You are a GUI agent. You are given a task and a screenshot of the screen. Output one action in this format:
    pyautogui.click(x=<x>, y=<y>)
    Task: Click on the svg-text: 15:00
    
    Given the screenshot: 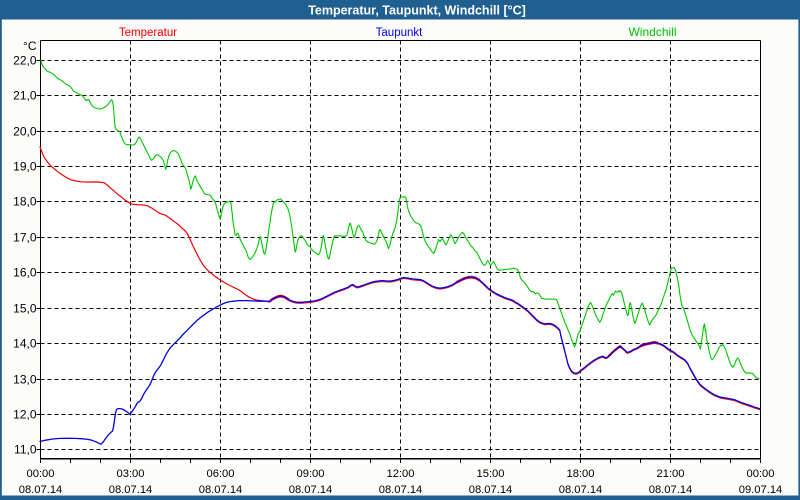 What is the action you would take?
    pyautogui.click(x=491, y=474)
    